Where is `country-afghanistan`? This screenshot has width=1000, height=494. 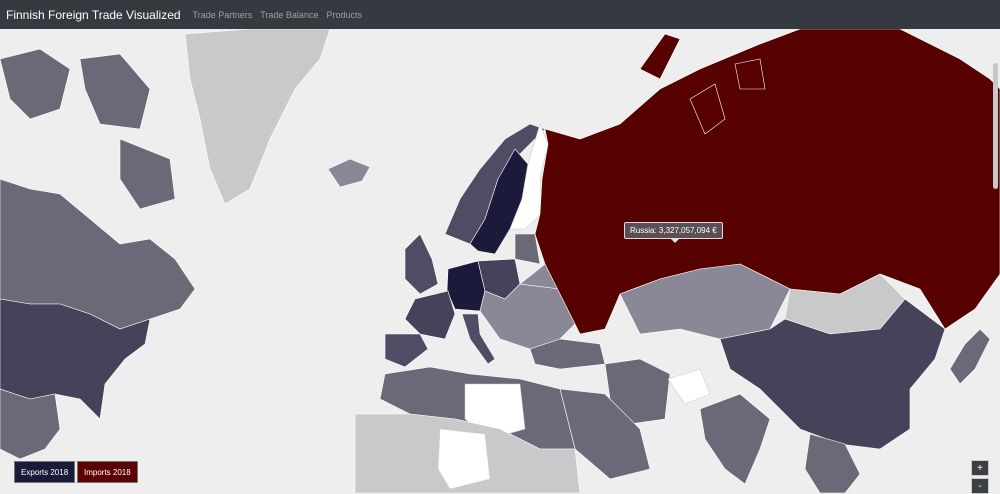 country-afghanistan is located at coordinates (689, 386).